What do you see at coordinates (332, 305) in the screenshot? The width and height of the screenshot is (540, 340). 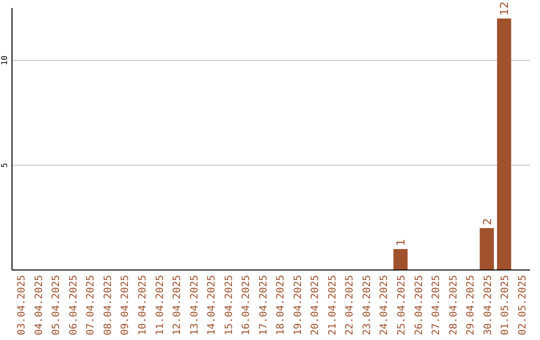 I see `x-tick-label: 21.04.2025` at bounding box center [332, 305].